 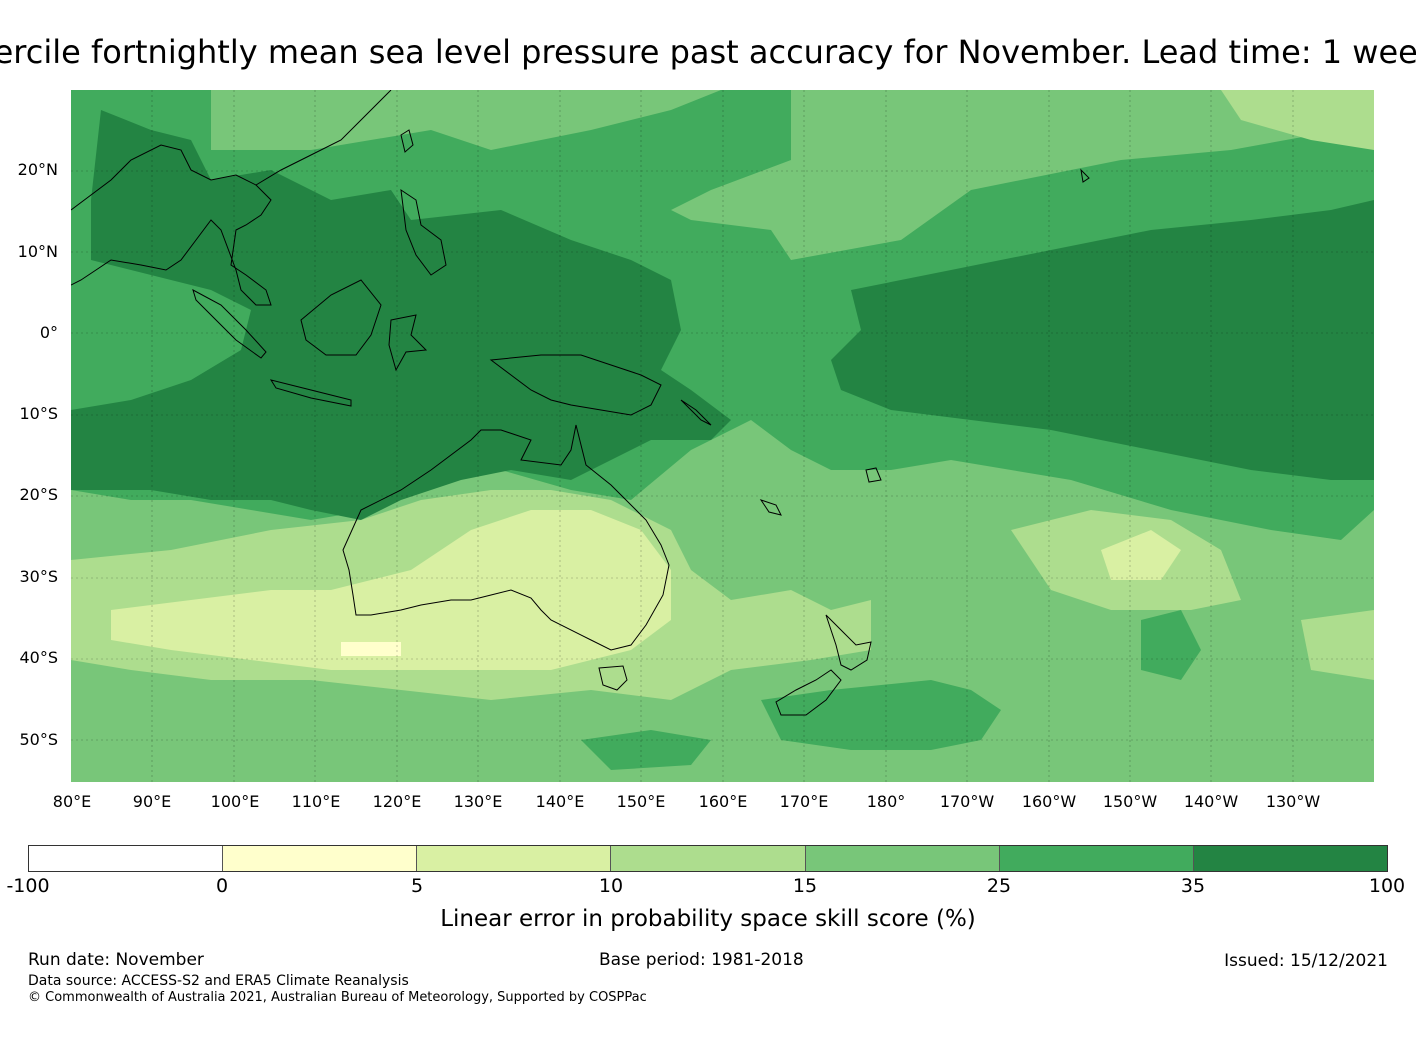 I want to click on lon-label-150w: 150°W, so click(x=1130, y=801).